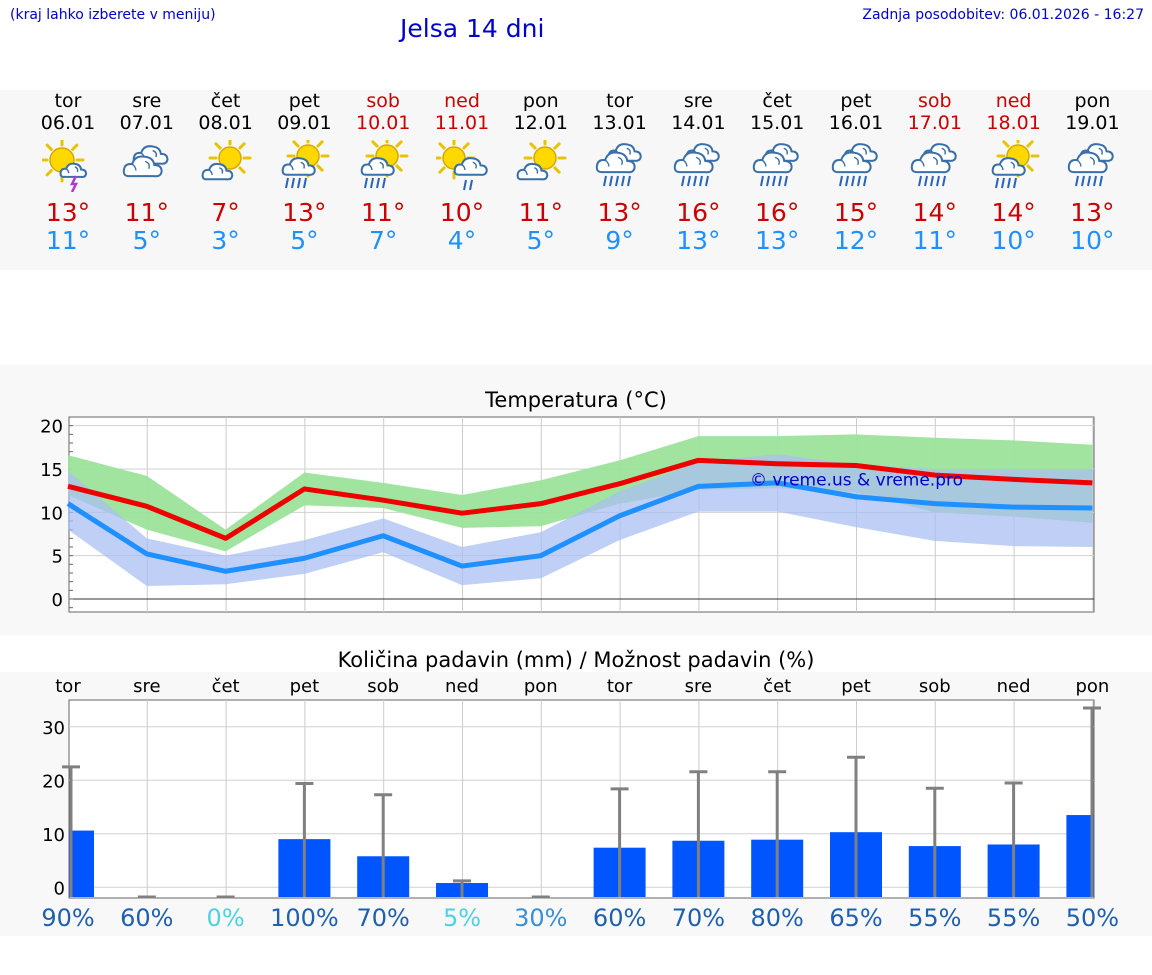  What do you see at coordinates (698, 101) in the screenshot?
I see `day-name: sre` at bounding box center [698, 101].